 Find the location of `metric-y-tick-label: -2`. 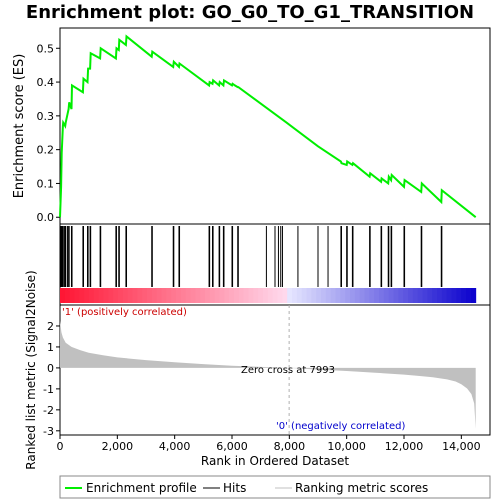

metric-y-tick-label: -2 is located at coordinates (48, 410).